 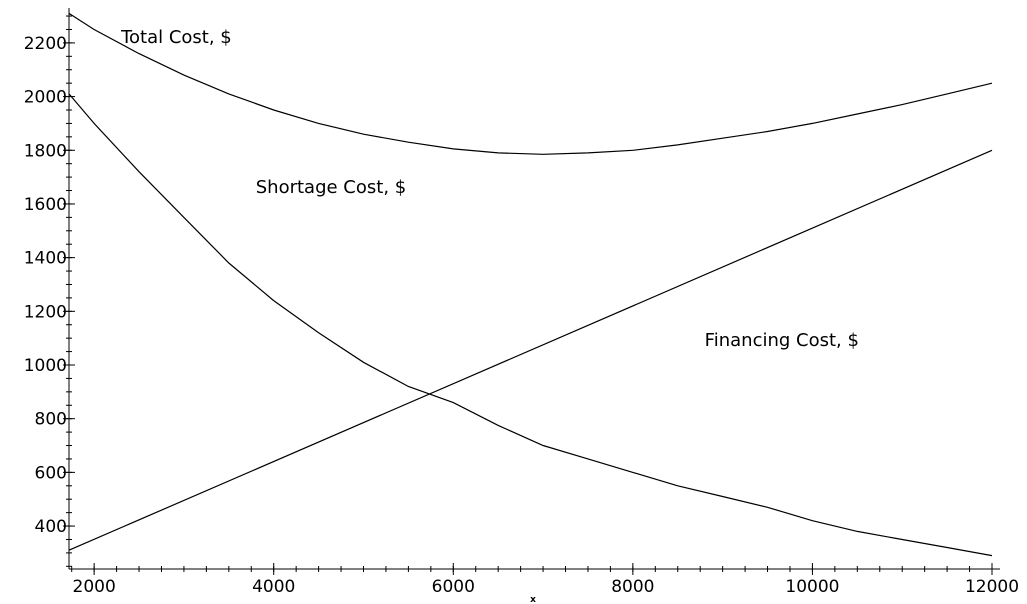 I want to click on y-tick-label: 1600, so click(x=45, y=205).